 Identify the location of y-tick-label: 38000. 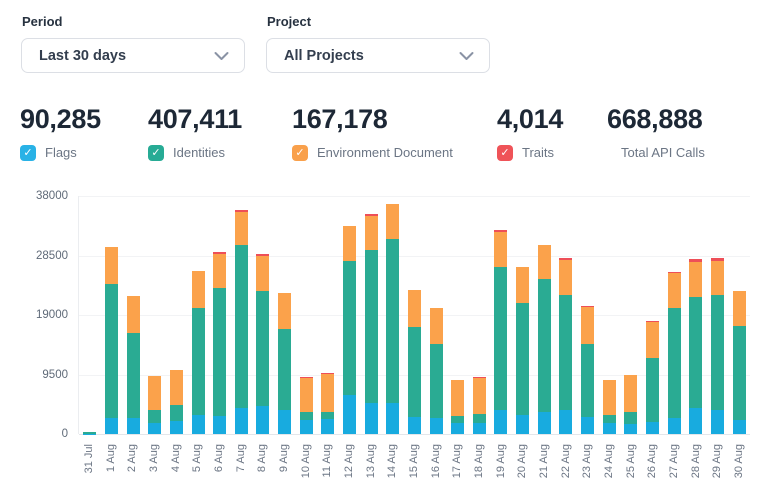
(52, 196).